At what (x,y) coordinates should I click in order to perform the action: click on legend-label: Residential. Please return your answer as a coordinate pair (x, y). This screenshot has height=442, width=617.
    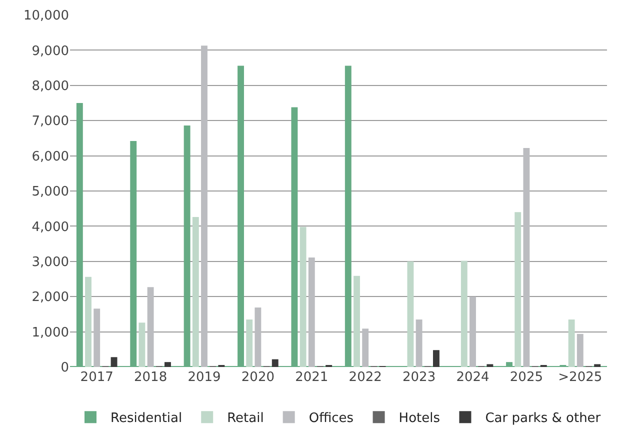
    Looking at the image, I should click on (146, 418).